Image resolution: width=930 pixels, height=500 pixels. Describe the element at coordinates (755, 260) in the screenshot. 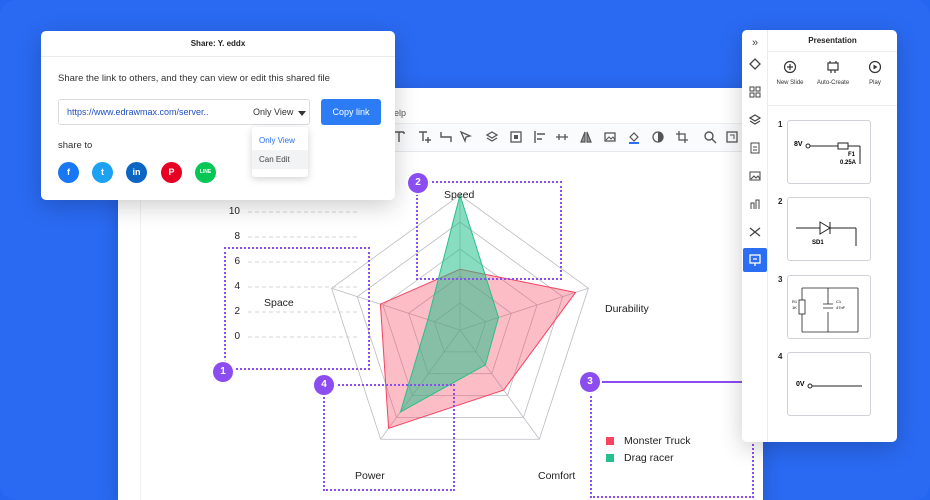

I see `presentation-icon` at that location.